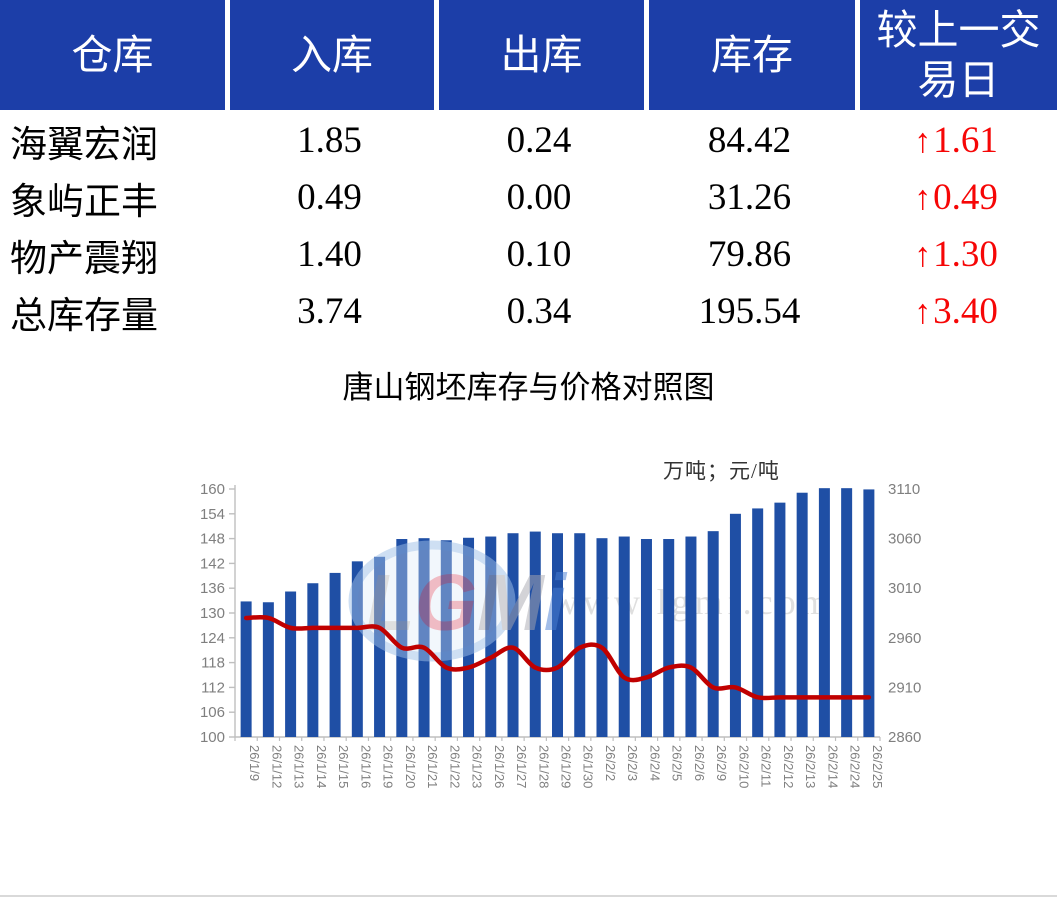  Describe the element at coordinates (610, 763) in the screenshot. I see `svg-text: 26/2/2` at that location.